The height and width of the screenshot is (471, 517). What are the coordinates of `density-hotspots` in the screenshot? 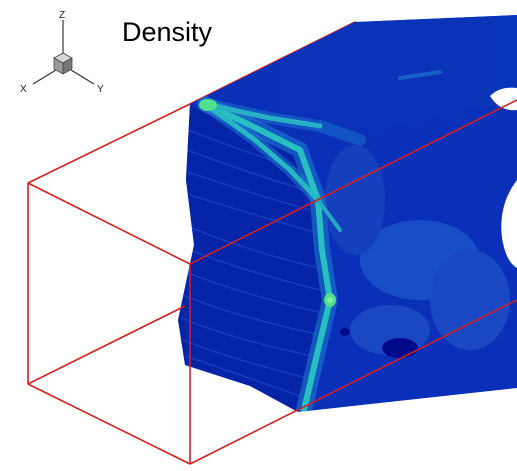 It's located at (267, 203).